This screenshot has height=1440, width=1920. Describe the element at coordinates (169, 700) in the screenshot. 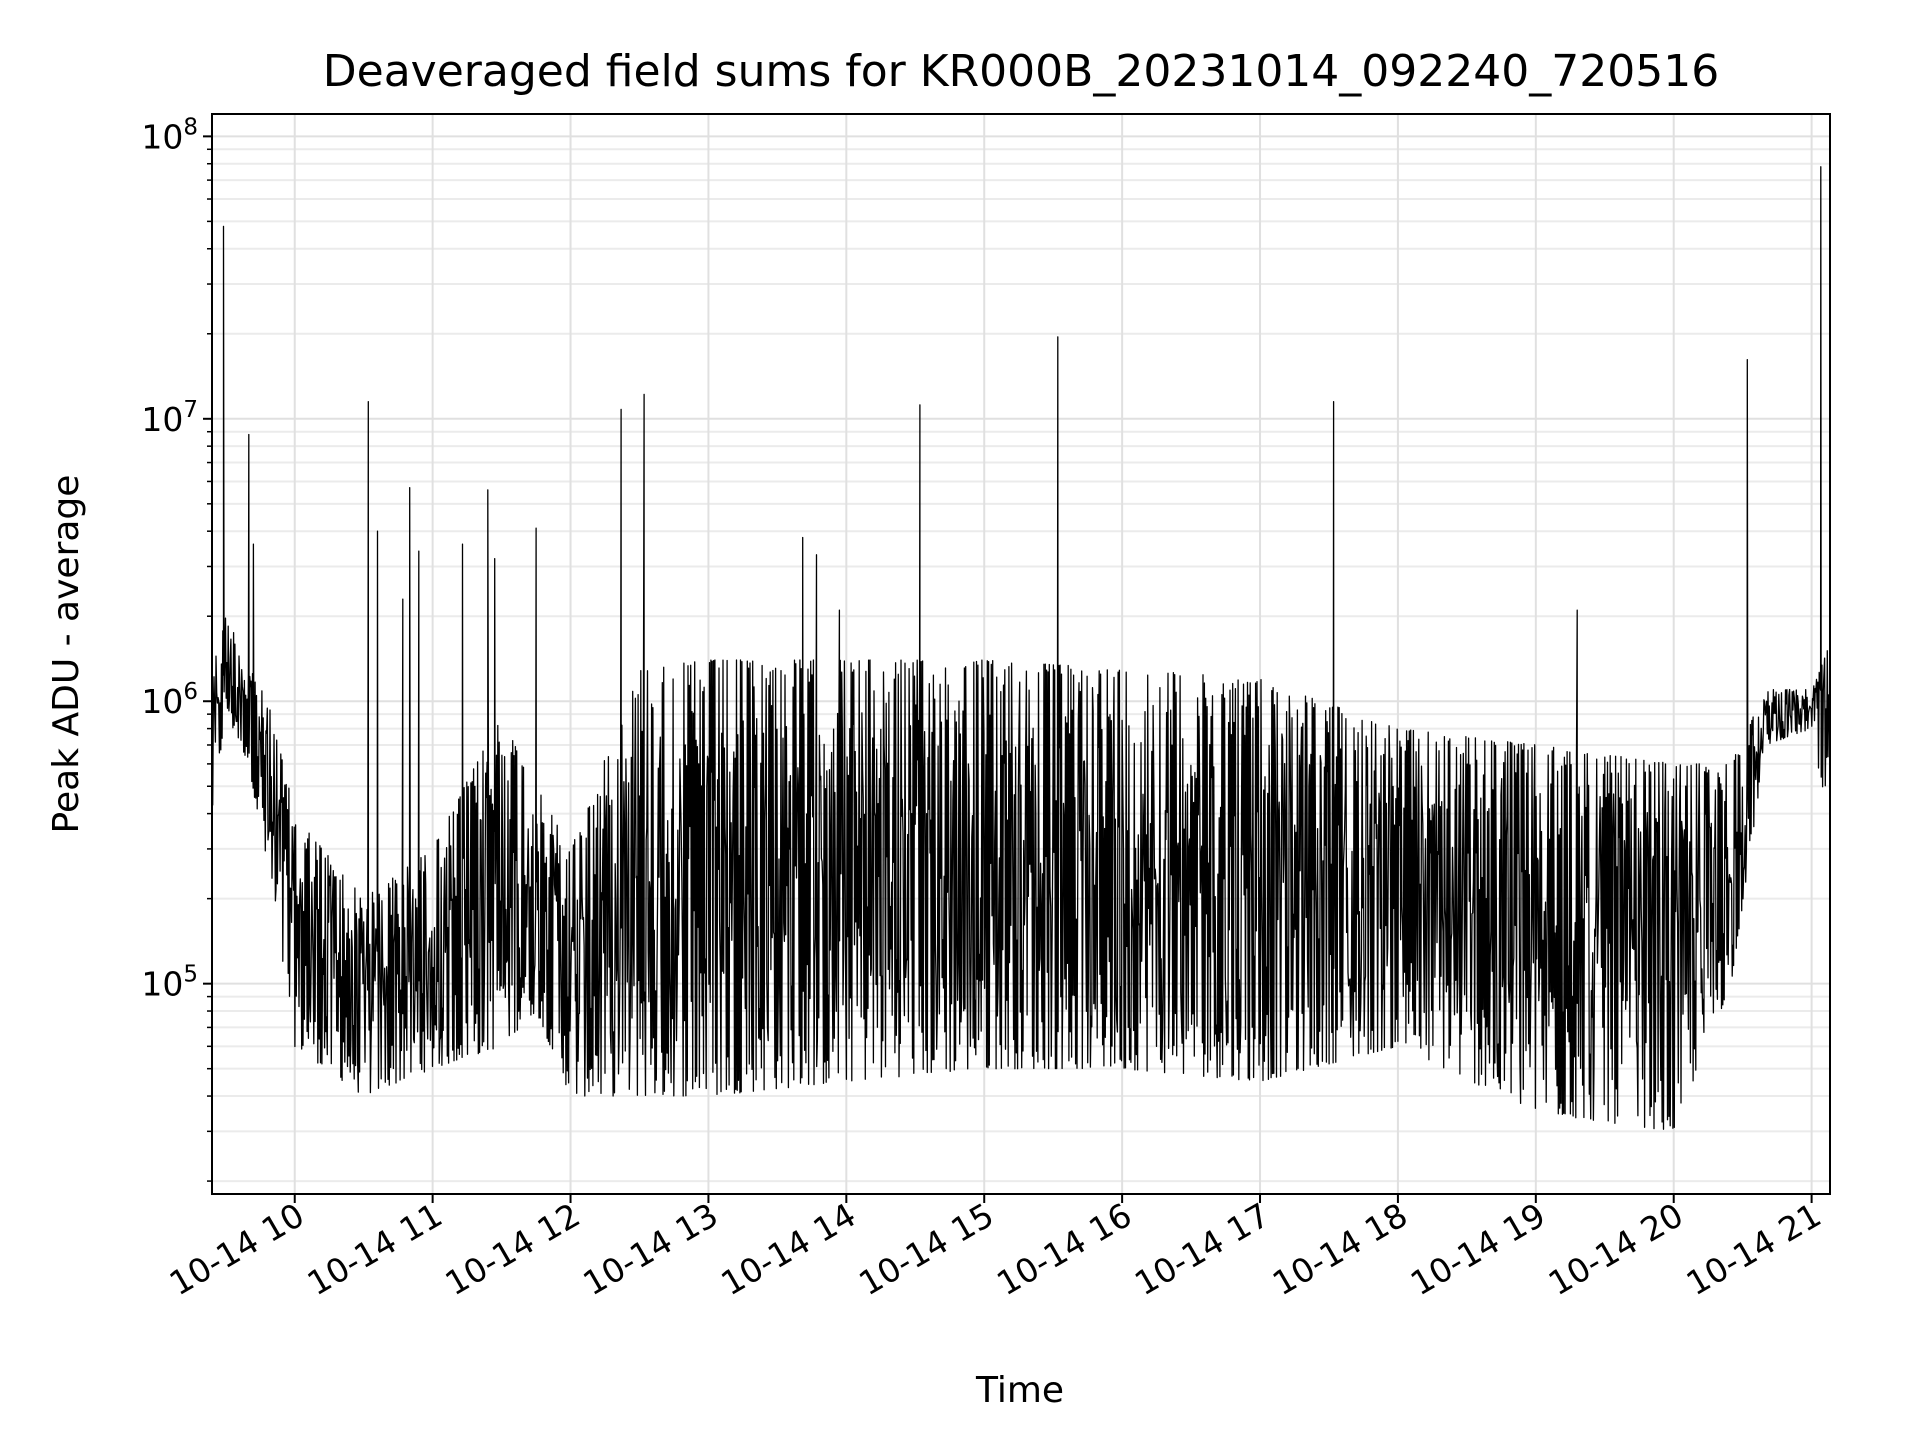

I see `y-tick-label: 106` at that location.